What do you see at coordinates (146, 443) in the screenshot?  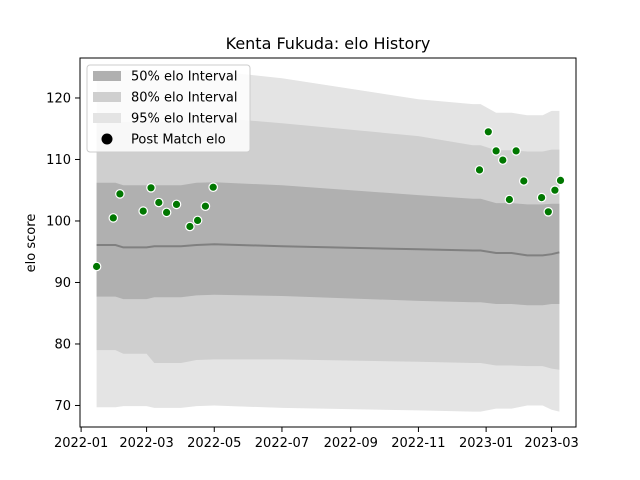 I see `x-tick-label: 2022-03` at bounding box center [146, 443].